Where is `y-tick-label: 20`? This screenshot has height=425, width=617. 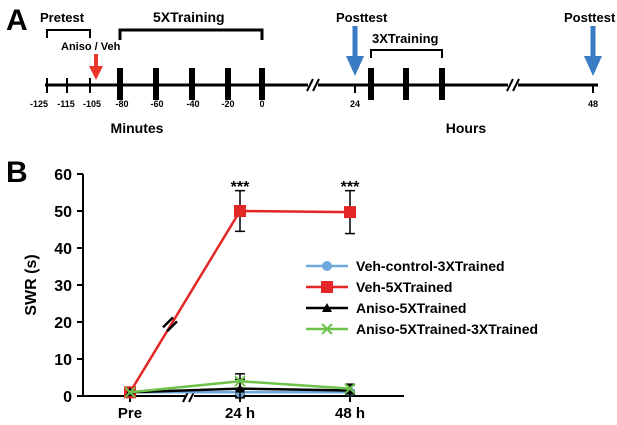
y-tick-label: 20 is located at coordinates (63, 323).